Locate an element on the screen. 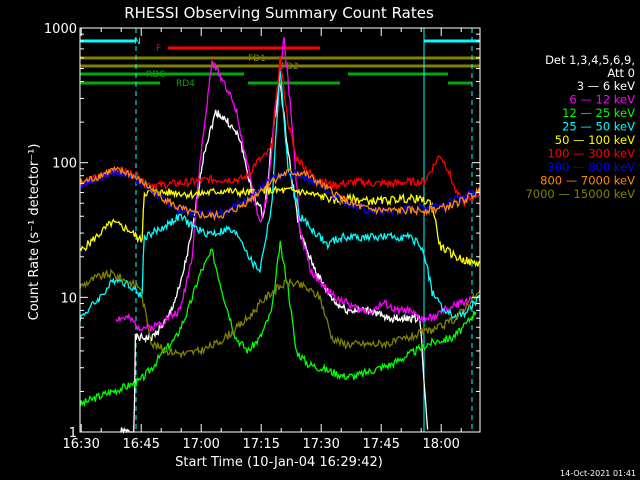 The height and width of the screenshot is (480, 640). x-tick-label: 17:00 is located at coordinates (200, 444).